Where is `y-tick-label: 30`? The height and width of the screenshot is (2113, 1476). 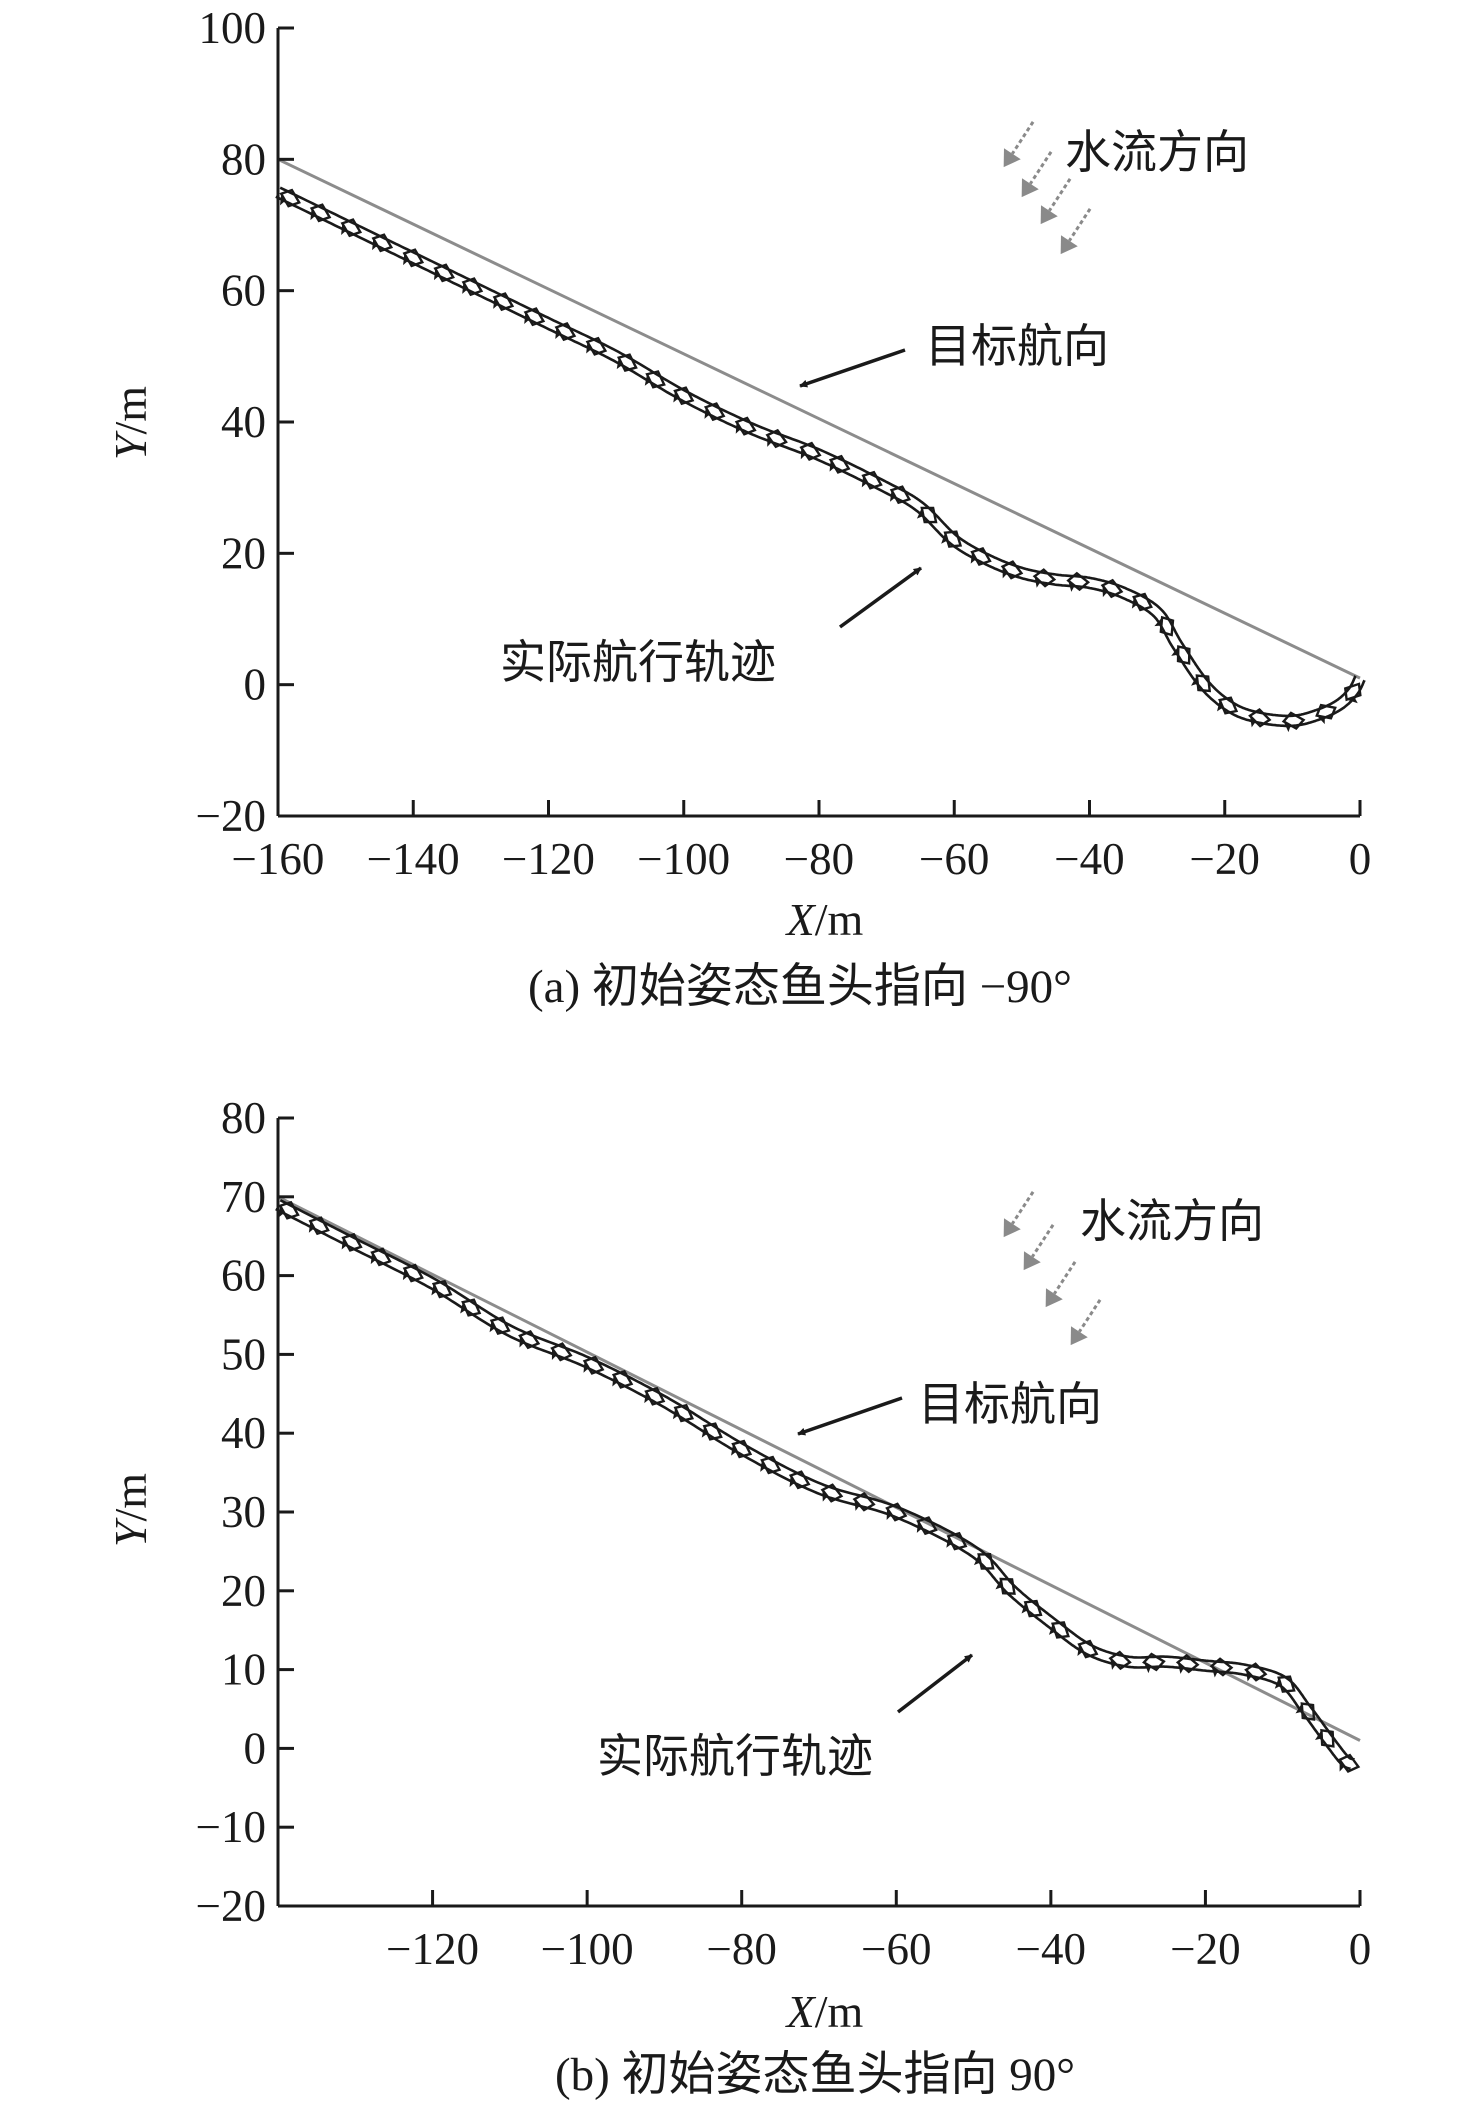 y-tick-label: 30 is located at coordinates (243, 1512).